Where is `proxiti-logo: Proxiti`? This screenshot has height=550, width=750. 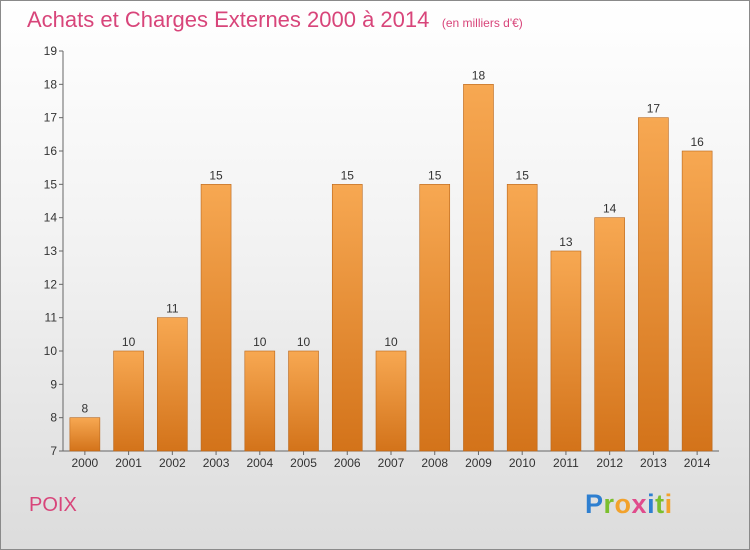 proxiti-logo: Proxiti is located at coordinates (629, 504).